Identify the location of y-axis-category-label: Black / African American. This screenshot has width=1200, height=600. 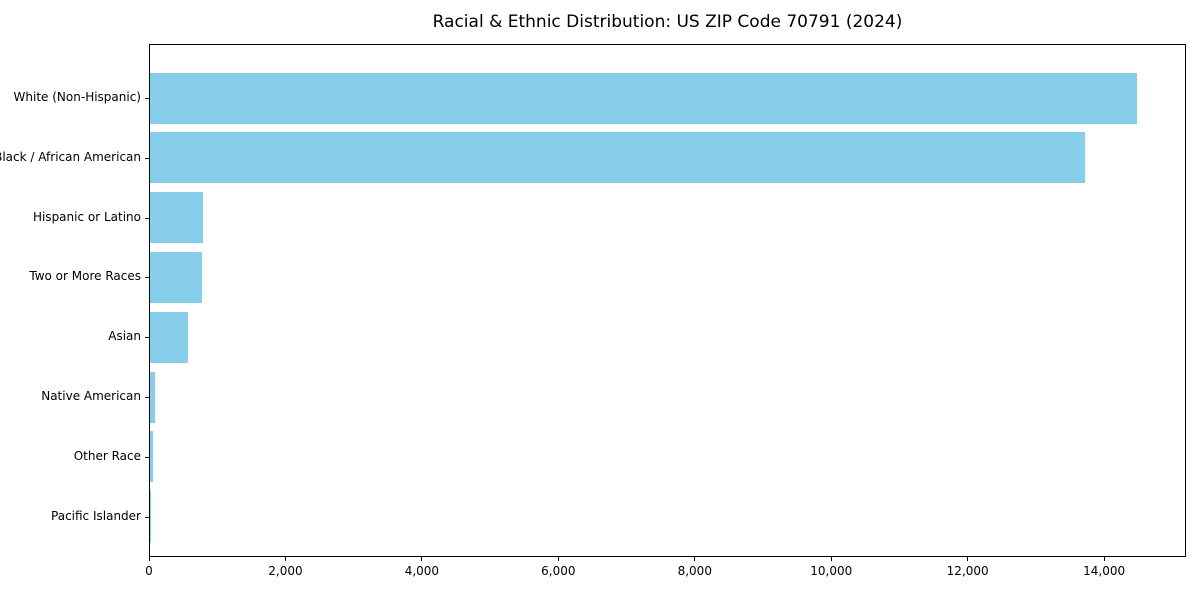
(70, 156).